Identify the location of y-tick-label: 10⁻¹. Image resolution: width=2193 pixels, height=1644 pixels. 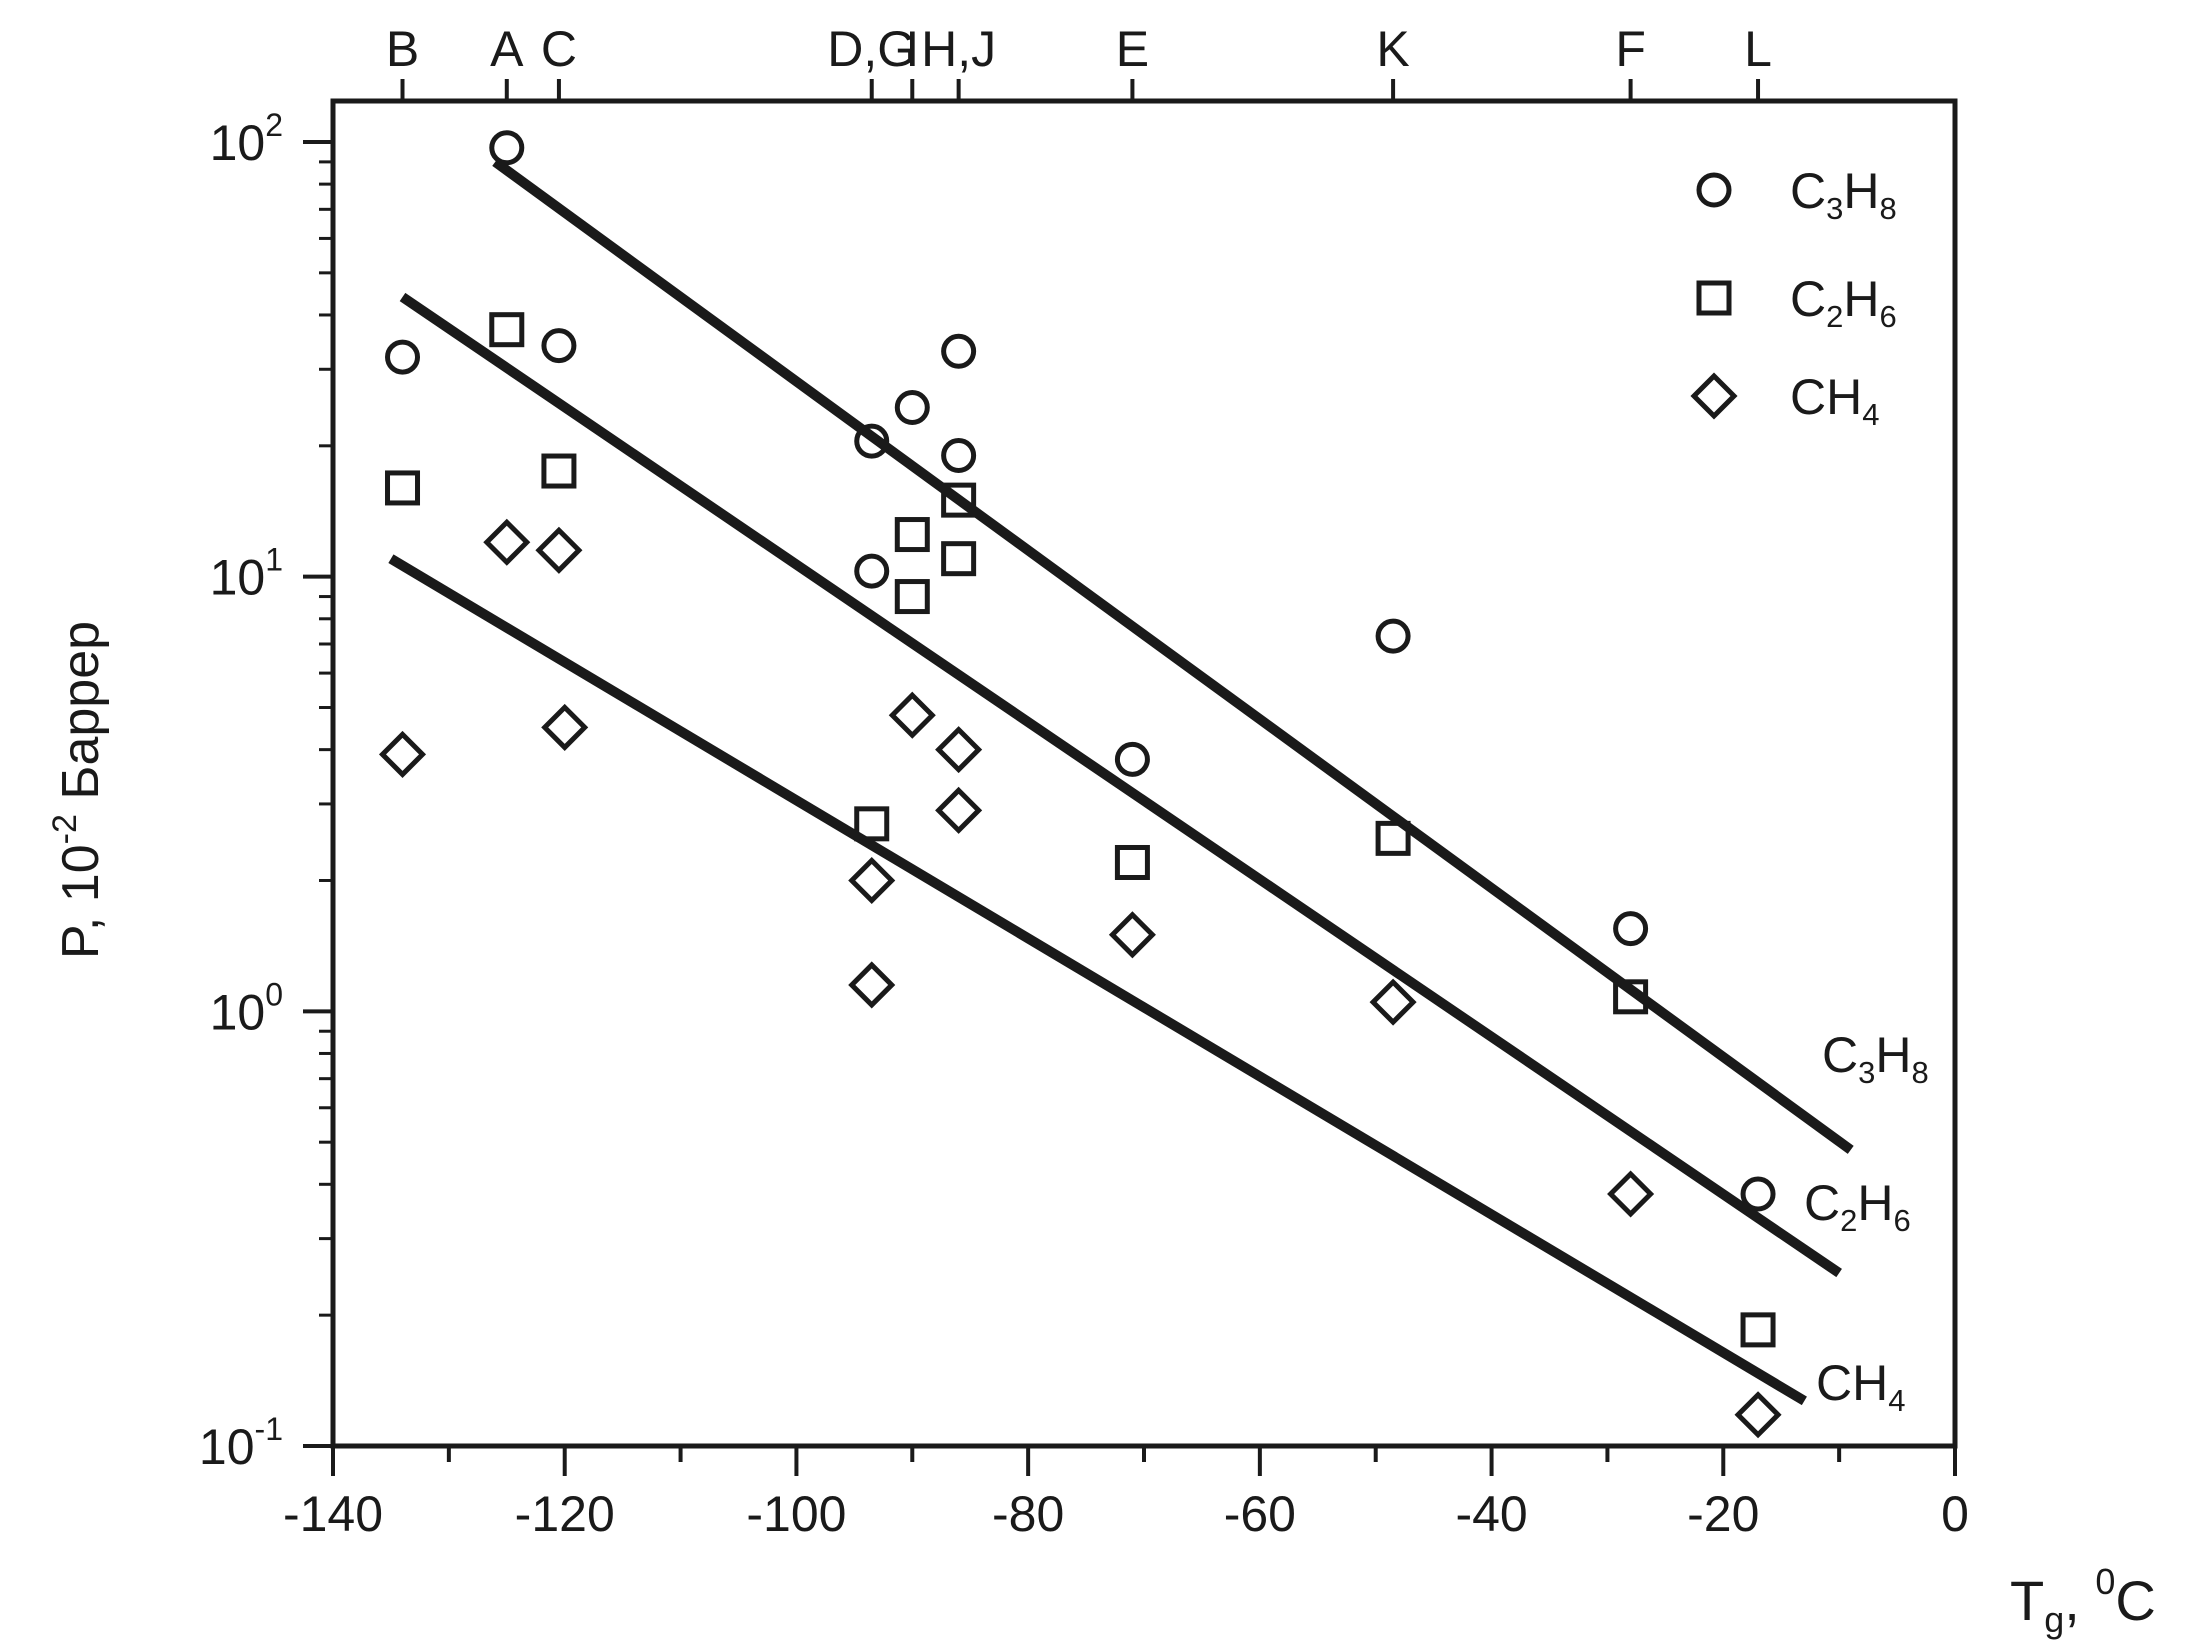
(241, 1443).